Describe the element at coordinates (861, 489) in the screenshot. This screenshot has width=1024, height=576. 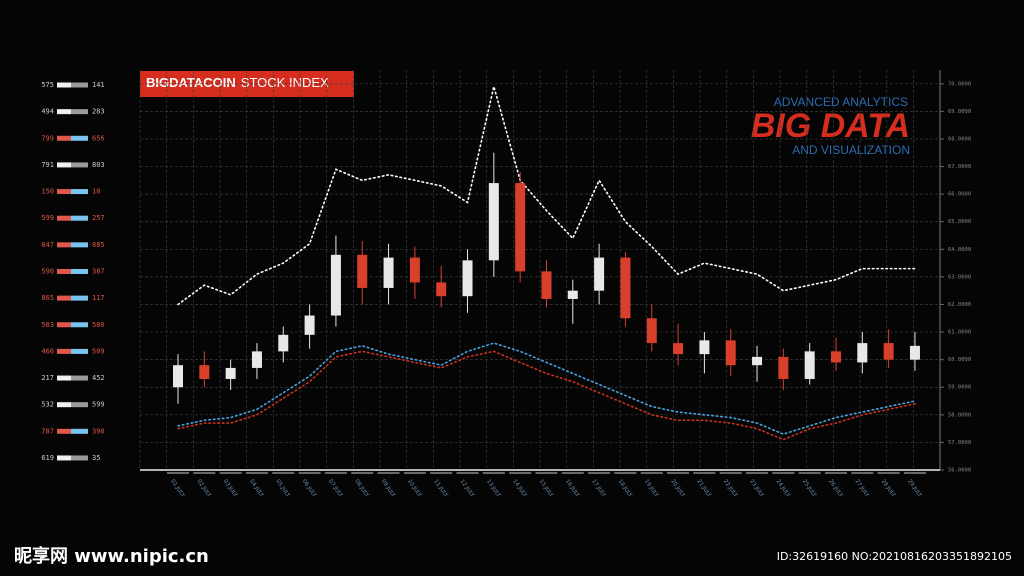
I see `x-tick-label: 27.JULY` at that location.